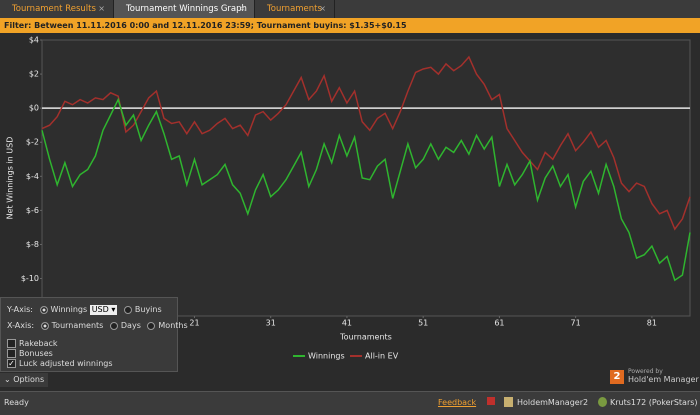 The image size is (700, 415). What do you see at coordinates (271, 323) in the screenshot?
I see `x-tick-label: 31` at bounding box center [271, 323].